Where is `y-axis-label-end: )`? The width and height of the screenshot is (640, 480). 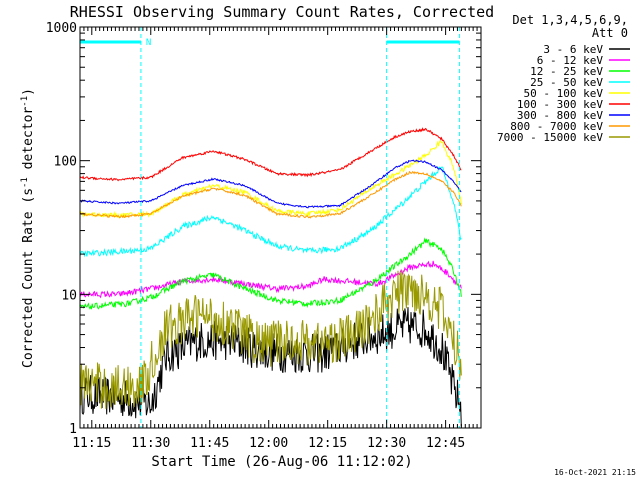
y-axis-label-end: ) is located at coordinates (28, 92).